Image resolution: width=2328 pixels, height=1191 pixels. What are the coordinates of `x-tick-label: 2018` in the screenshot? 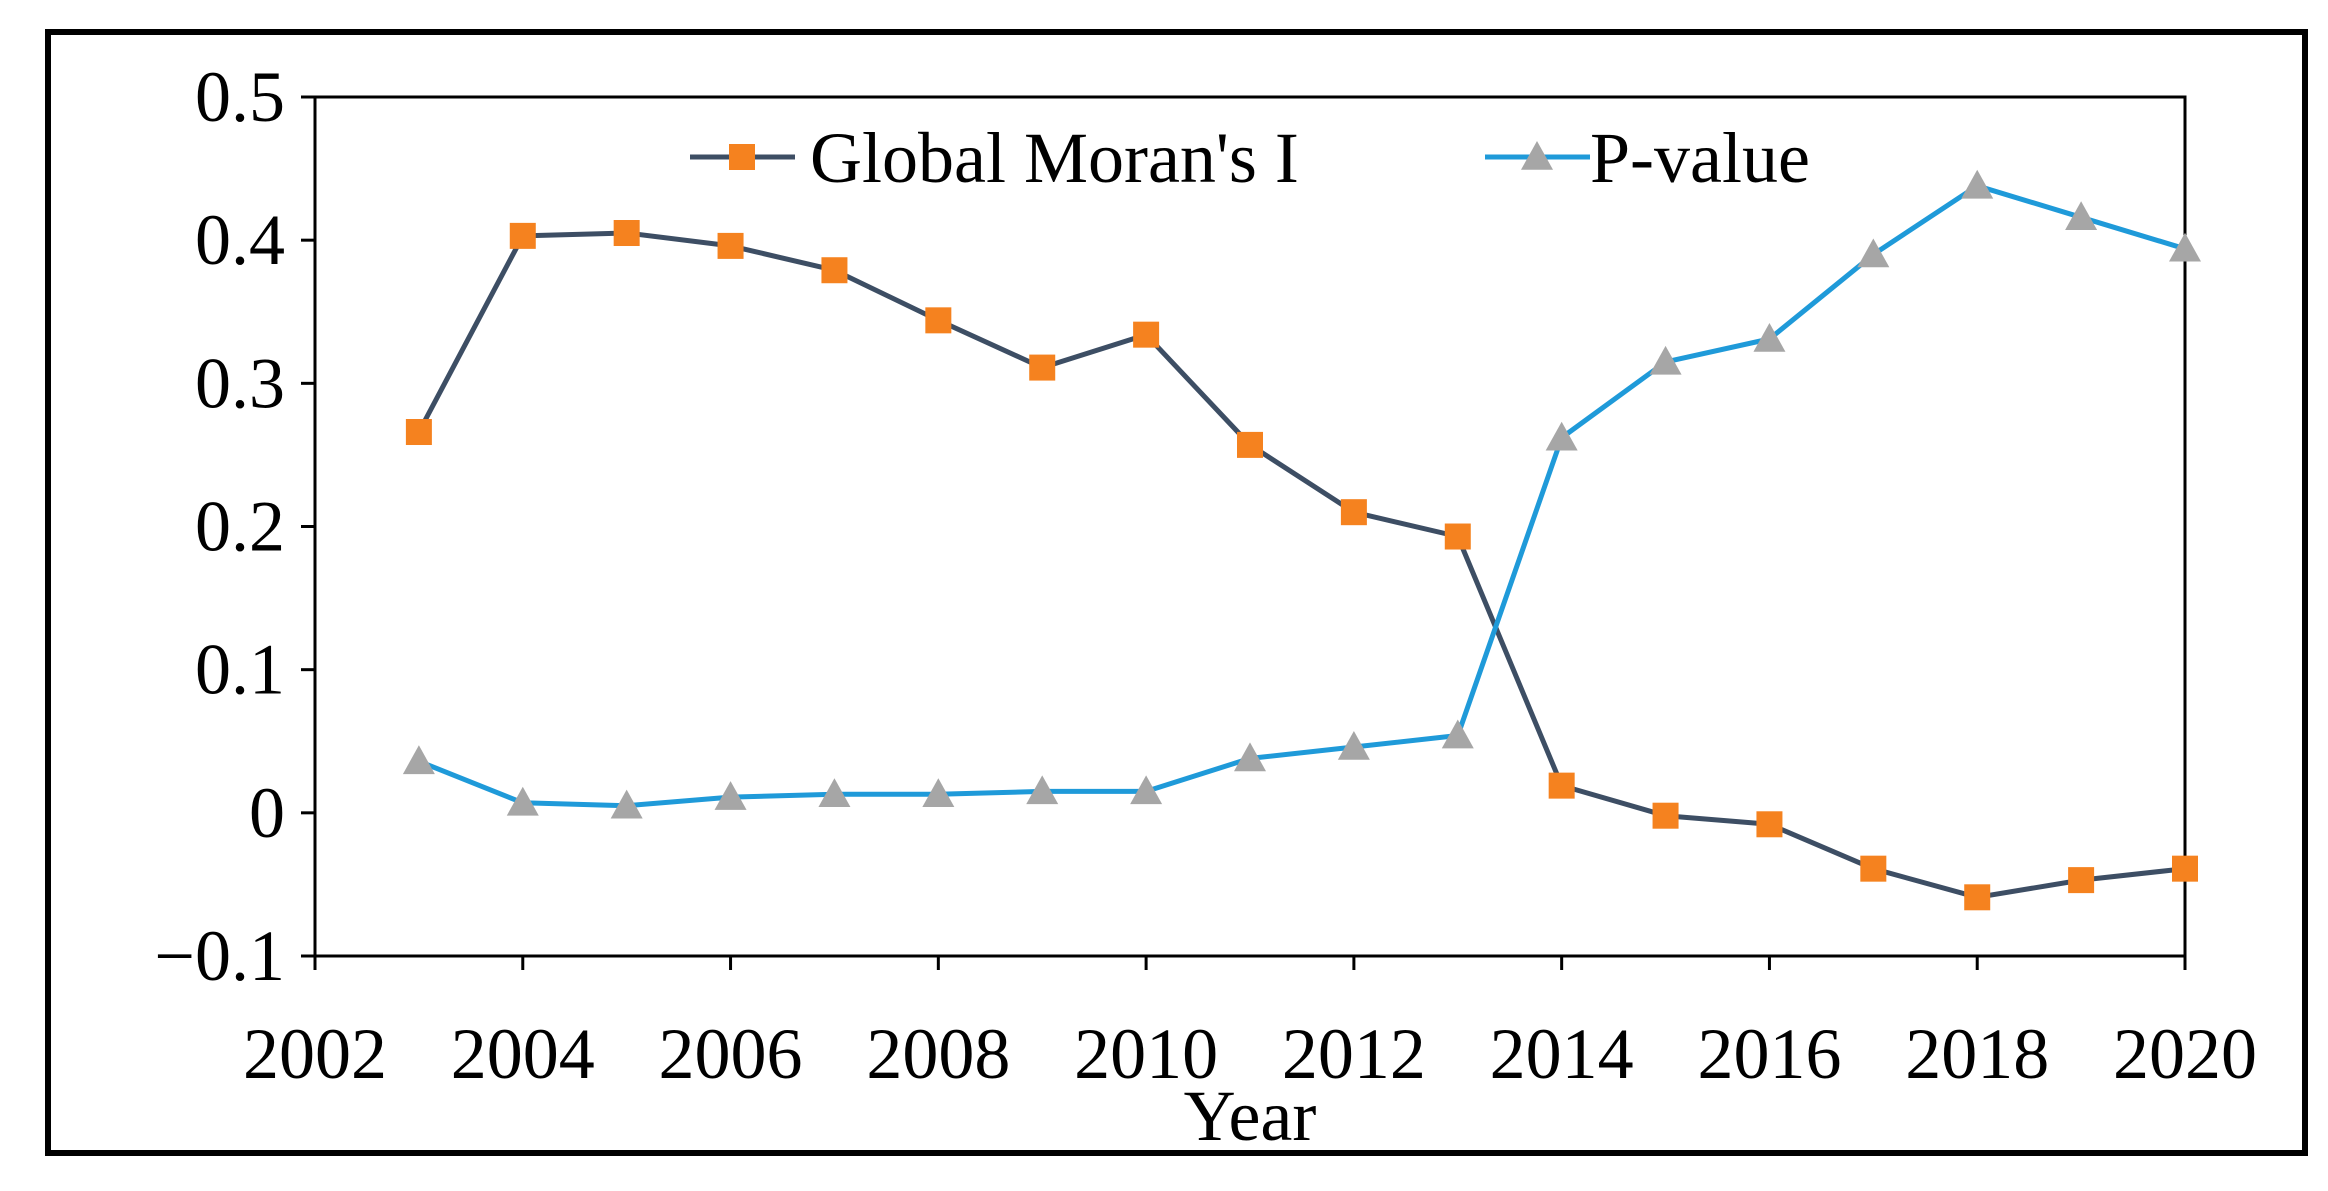 It's located at (1977, 1054).